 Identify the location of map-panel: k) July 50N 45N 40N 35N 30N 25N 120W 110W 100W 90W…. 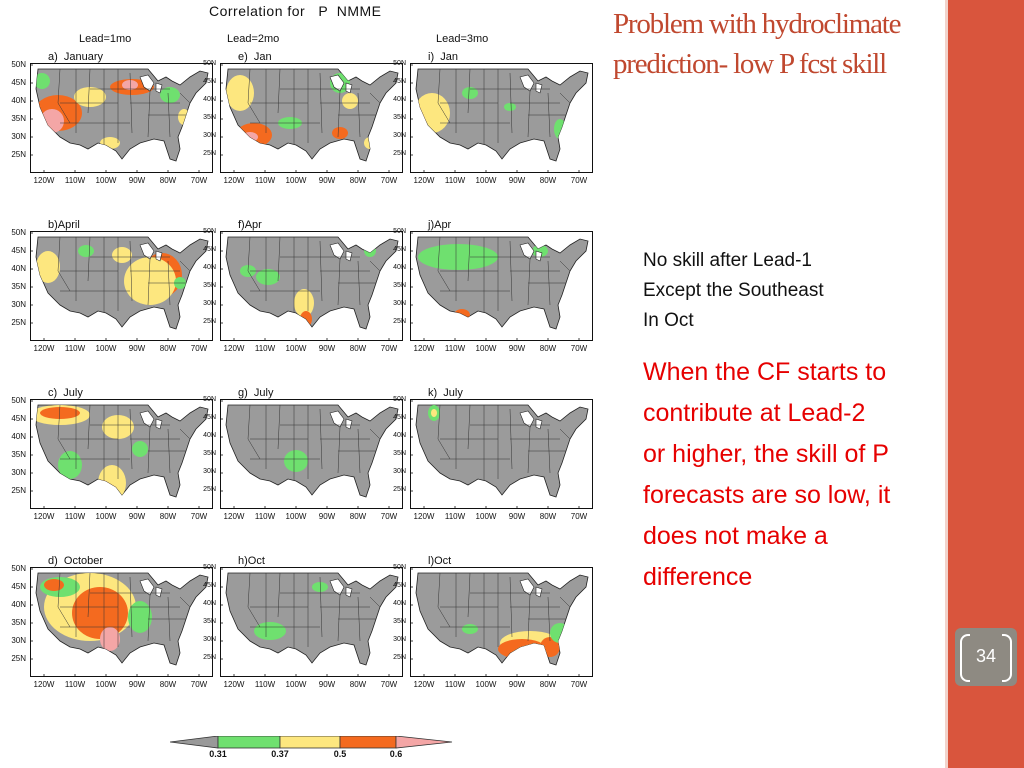
(486, 457).